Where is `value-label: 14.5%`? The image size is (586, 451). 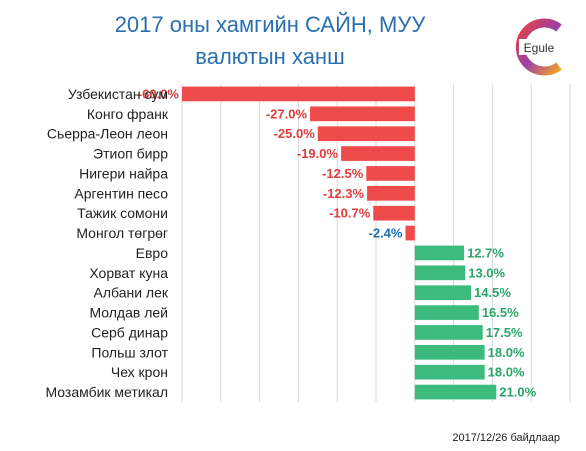
value-label: 14.5% is located at coordinates (492, 292).